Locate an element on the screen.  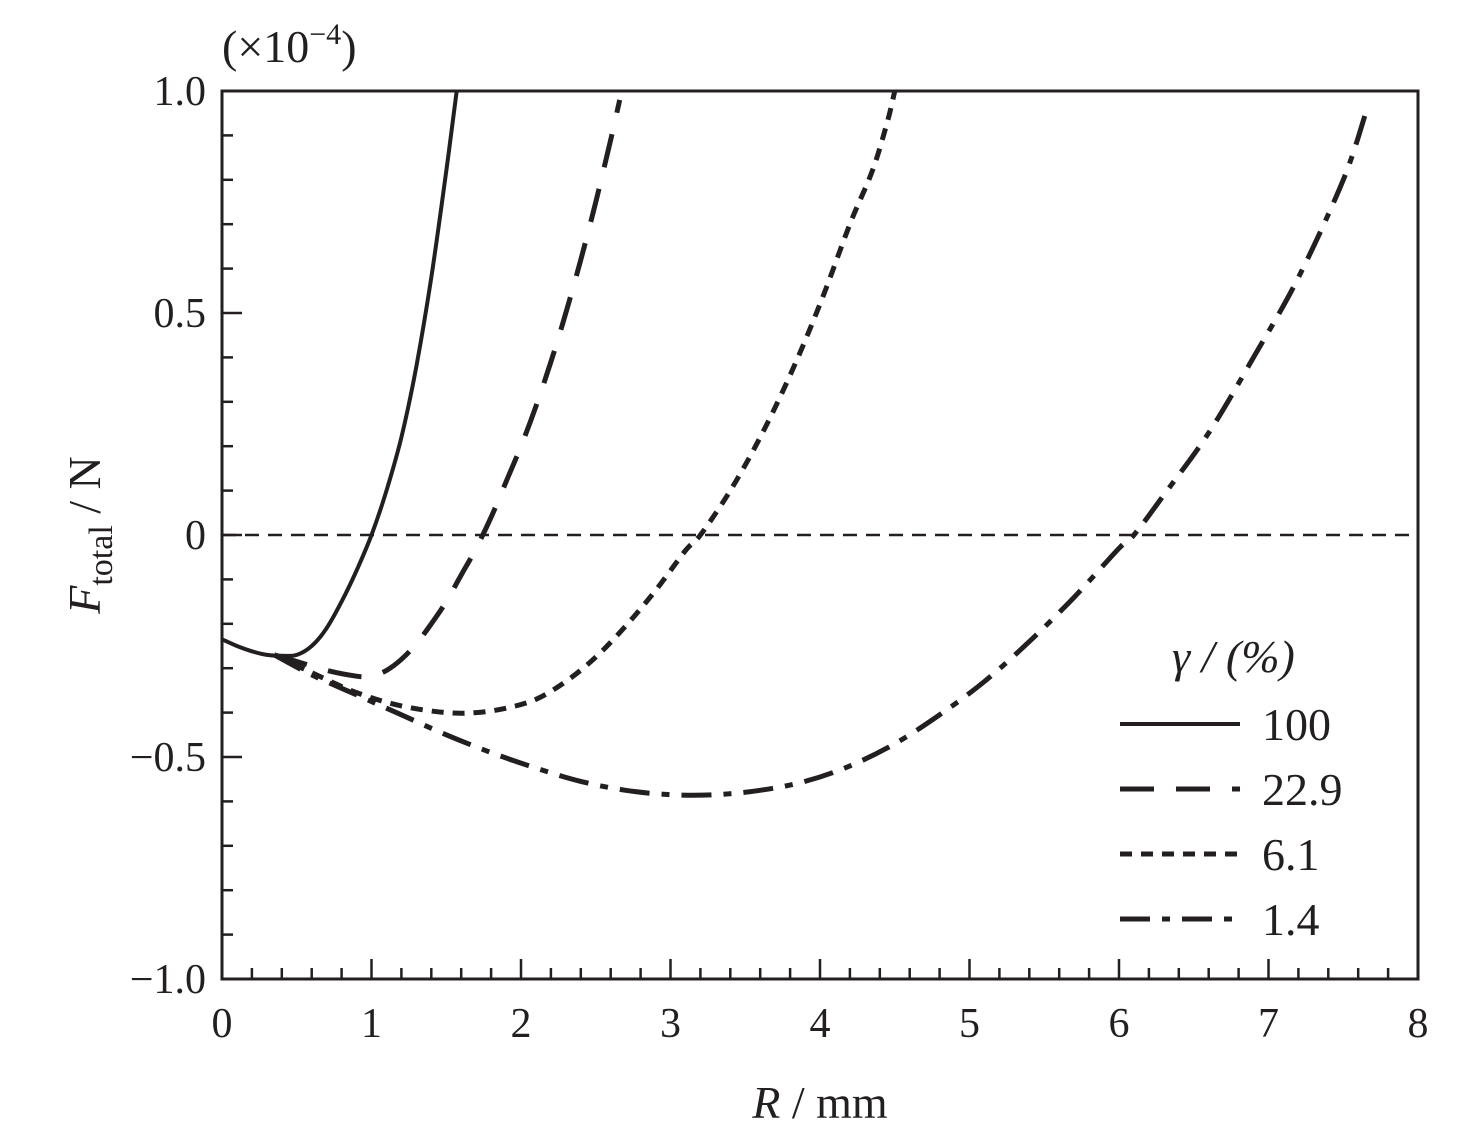
x-axis-label: R / mm is located at coordinates (819, 1102).